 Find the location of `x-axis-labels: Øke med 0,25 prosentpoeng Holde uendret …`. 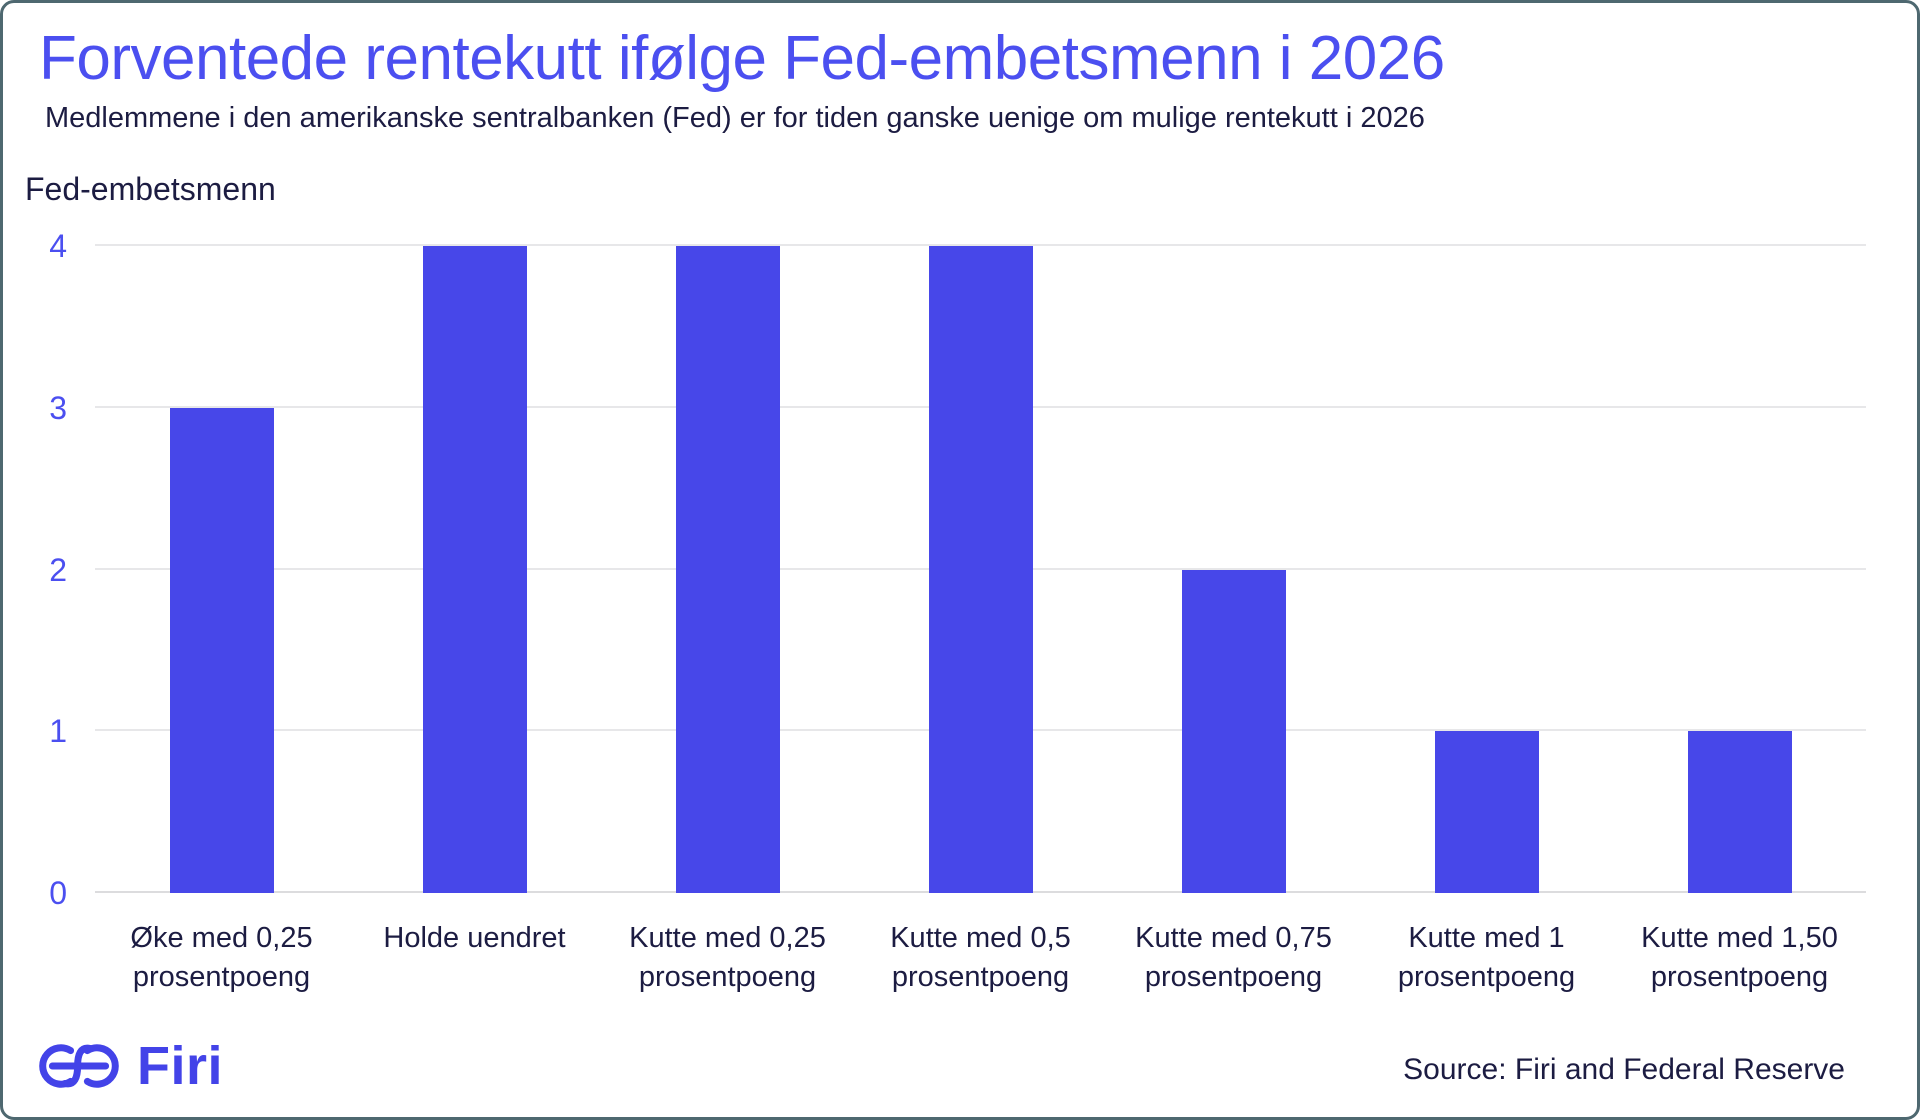

x-axis-labels: Øke med 0,25 prosentpoeng Holde uendret … is located at coordinates (980, 958).